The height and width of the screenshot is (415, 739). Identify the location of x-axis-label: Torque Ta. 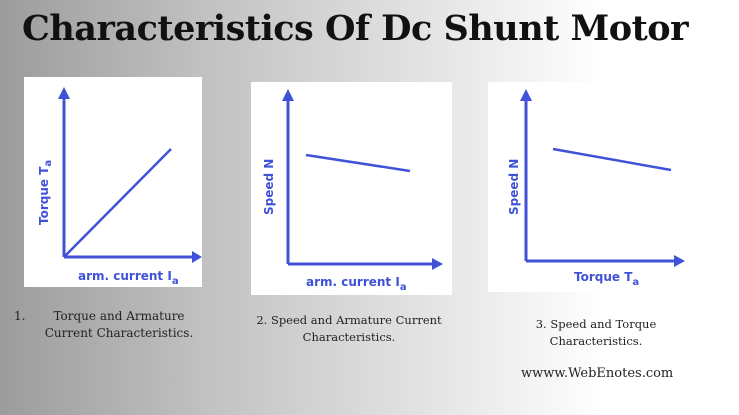
(606, 279).